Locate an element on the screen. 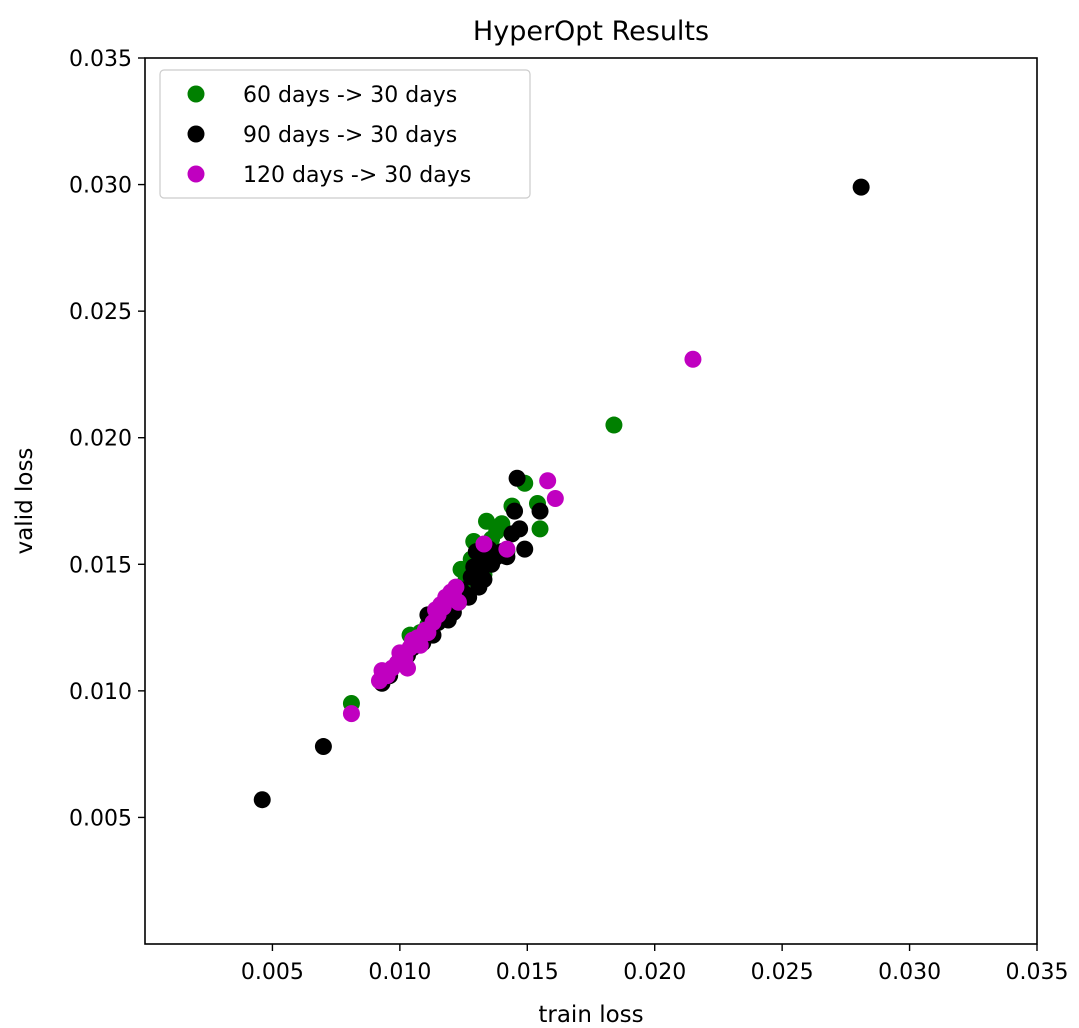 Image resolution: width=1079 pixels, height=1028 pixels. x-tick-label: 0.025 is located at coordinates (782, 972).